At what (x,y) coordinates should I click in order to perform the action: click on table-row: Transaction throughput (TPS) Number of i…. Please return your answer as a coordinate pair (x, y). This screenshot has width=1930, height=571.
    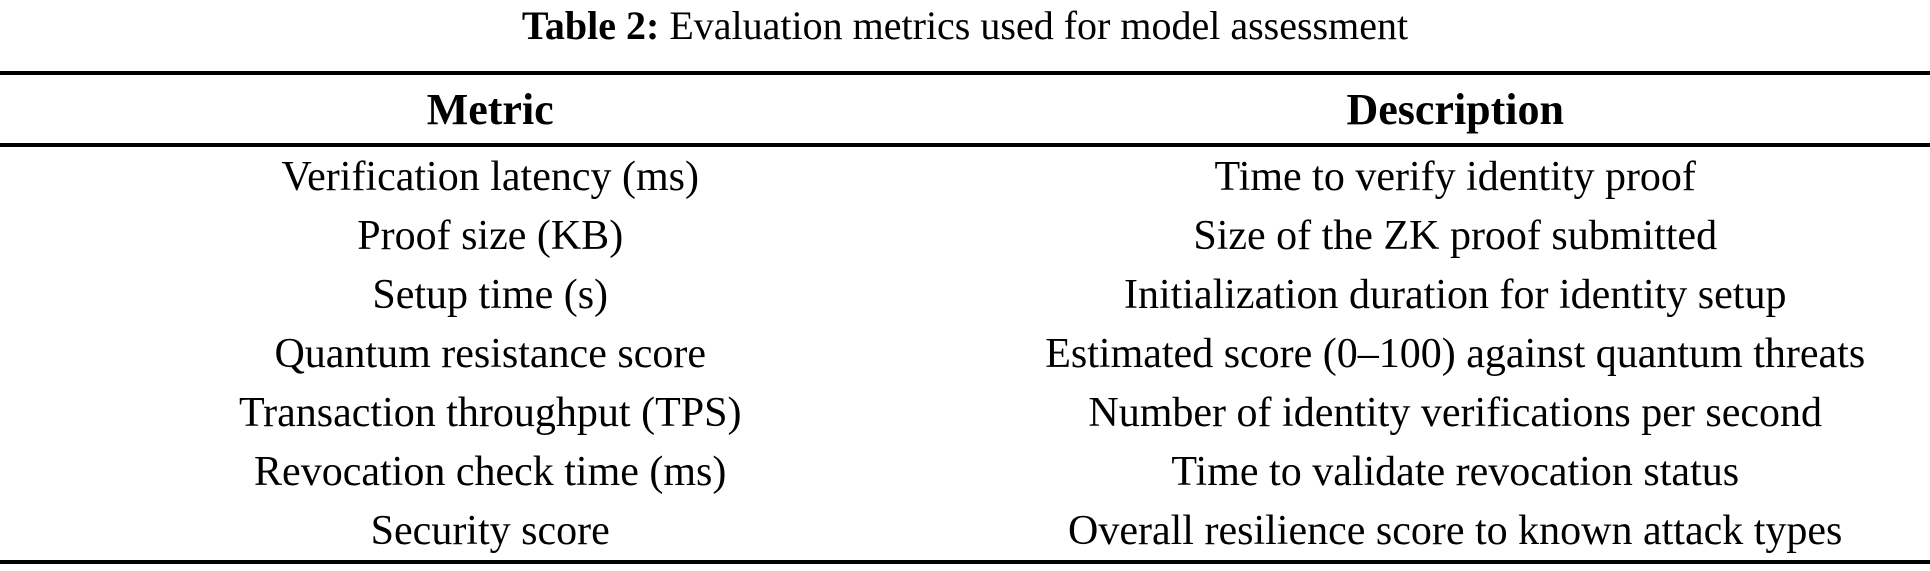
    Looking at the image, I should click on (965, 412).